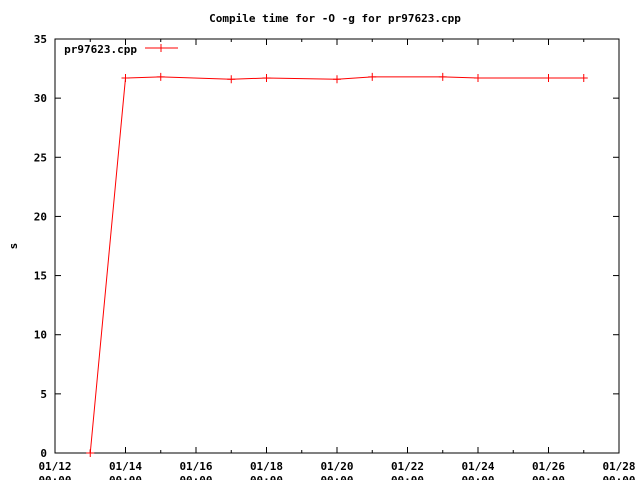 This screenshot has width=640, height=480. I want to click on chart-title: Compile time for -O -g for pr97623.cpp, so click(335, 18).